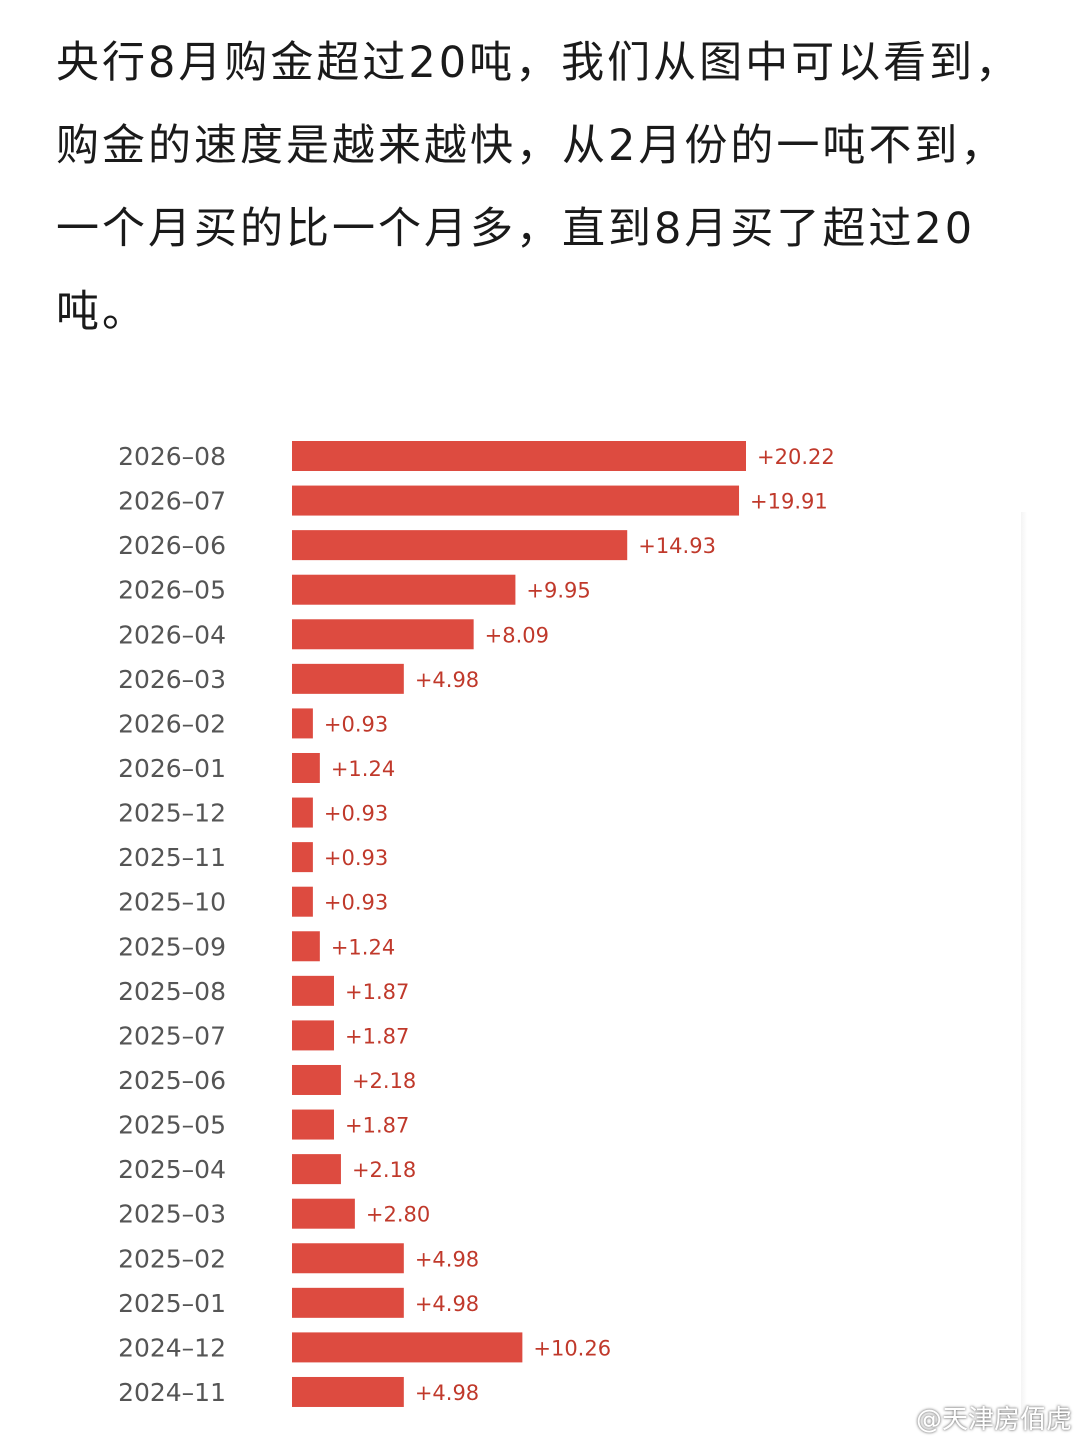  Describe the element at coordinates (796, 457) in the screenshot. I see `value-label: +20.22` at that location.